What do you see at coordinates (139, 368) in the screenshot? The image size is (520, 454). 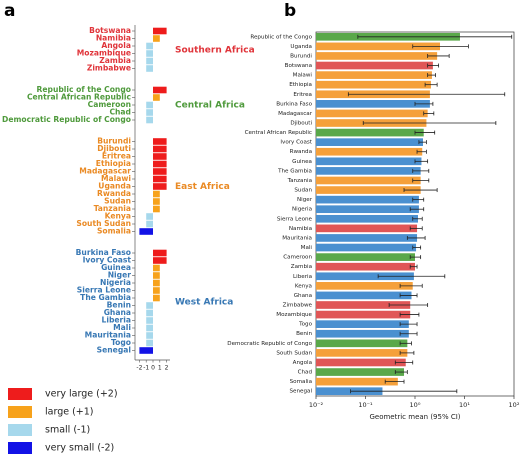 I see `x-tick-label: -2` at bounding box center [139, 368].